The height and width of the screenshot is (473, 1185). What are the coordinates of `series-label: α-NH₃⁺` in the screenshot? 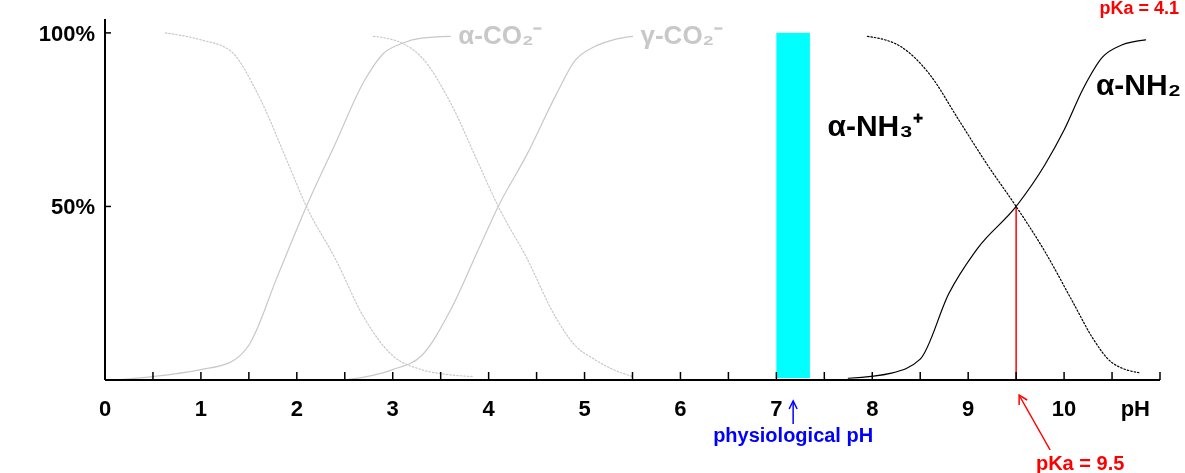 It's located at (875, 126).